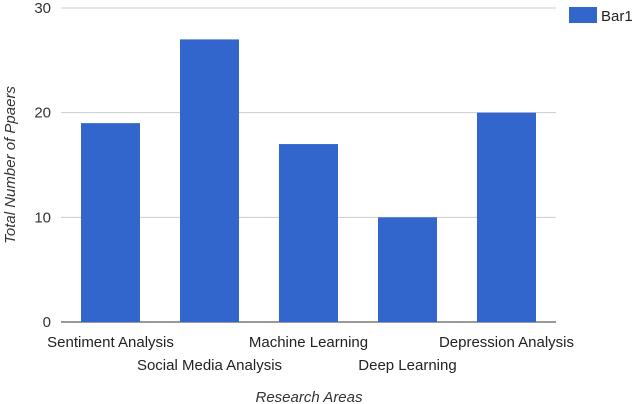 The width and height of the screenshot is (644, 404). I want to click on x-tick-label: Depression Analysis, so click(506, 342).